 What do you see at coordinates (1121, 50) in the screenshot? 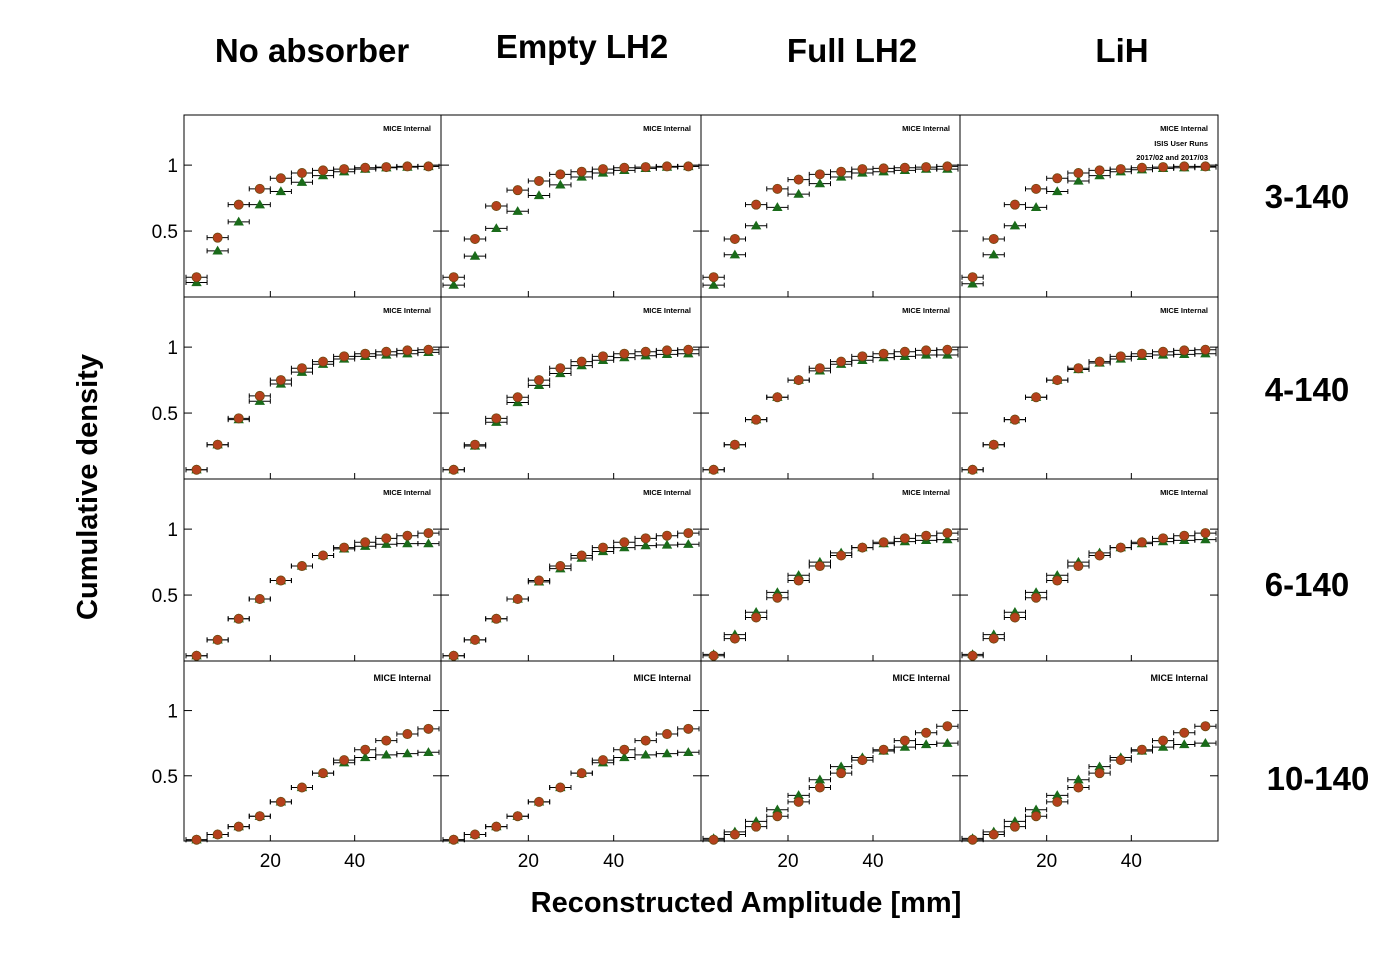
I see `column-title-lih: LiH` at bounding box center [1121, 50].